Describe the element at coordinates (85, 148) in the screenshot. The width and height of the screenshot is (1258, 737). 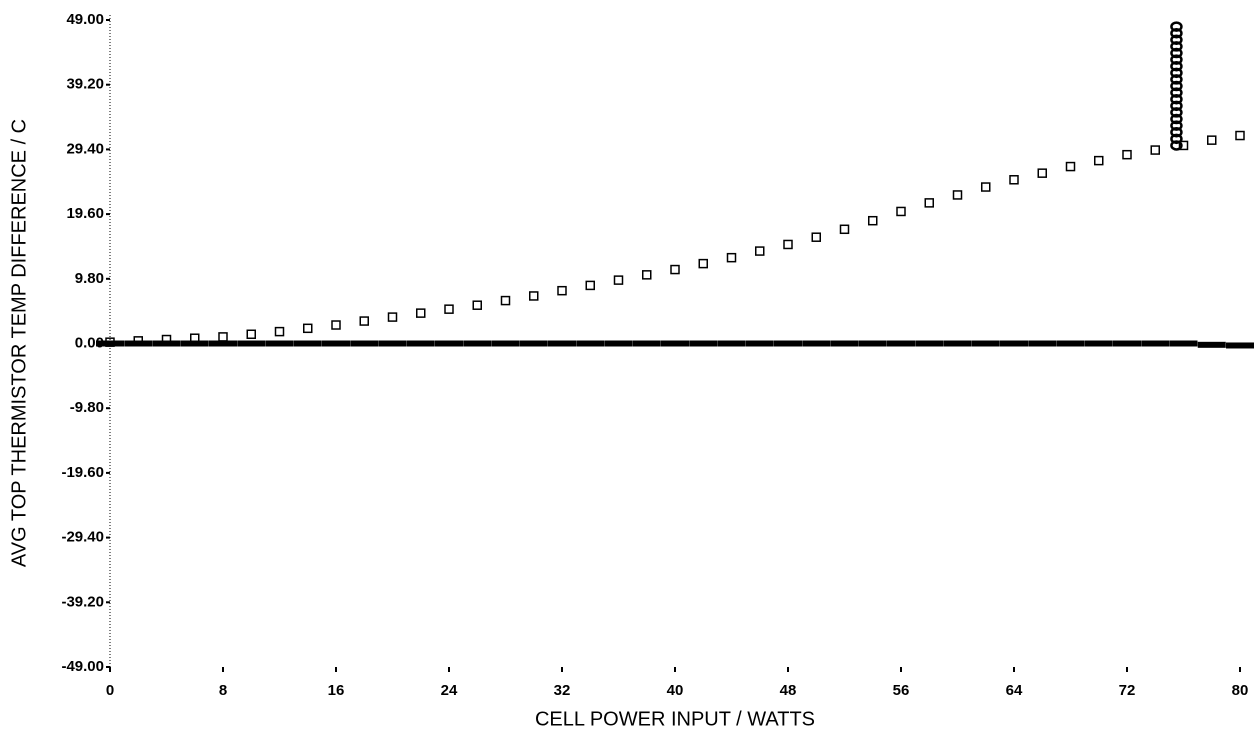
I see `y-tick-label: 29.40` at that location.